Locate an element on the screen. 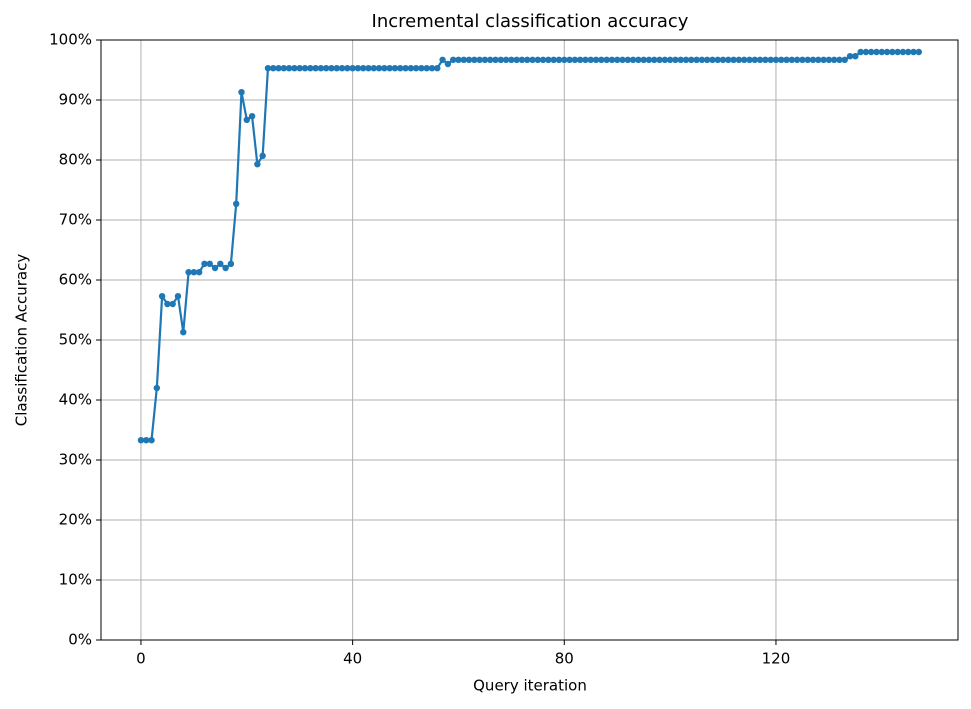 This screenshot has height=709, width=971. y-axis-label: Classification Accuracy is located at coordinates (22, 340).